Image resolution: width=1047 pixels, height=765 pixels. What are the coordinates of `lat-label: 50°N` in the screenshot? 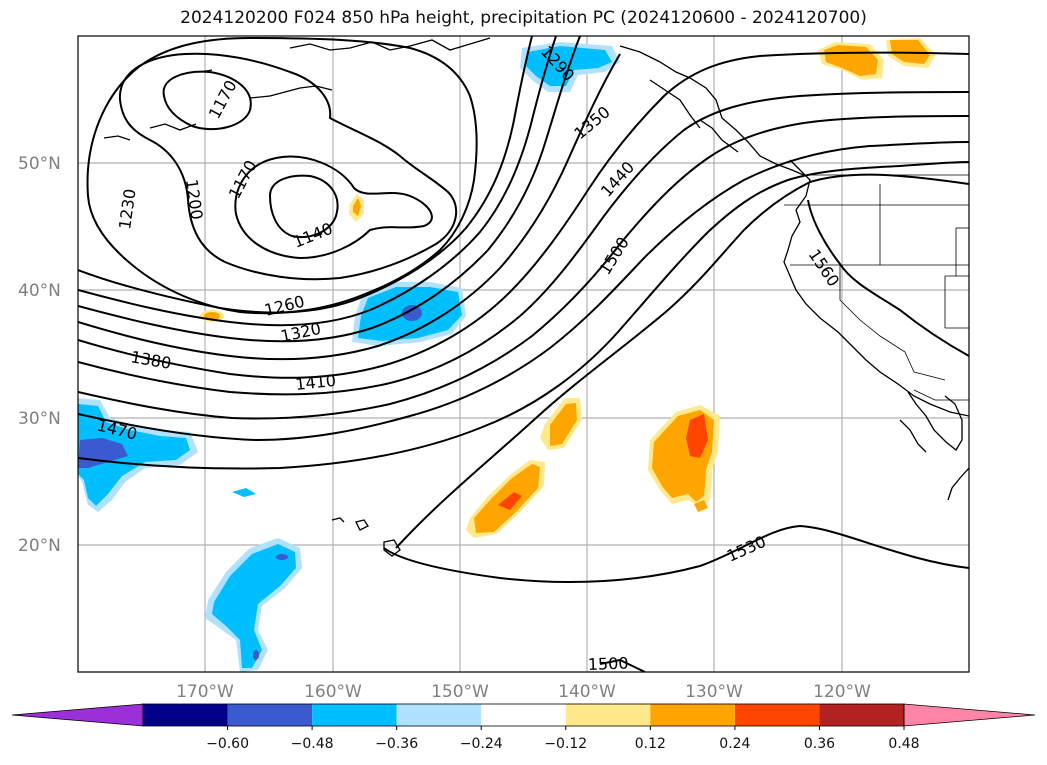 It's located at (39, 164).